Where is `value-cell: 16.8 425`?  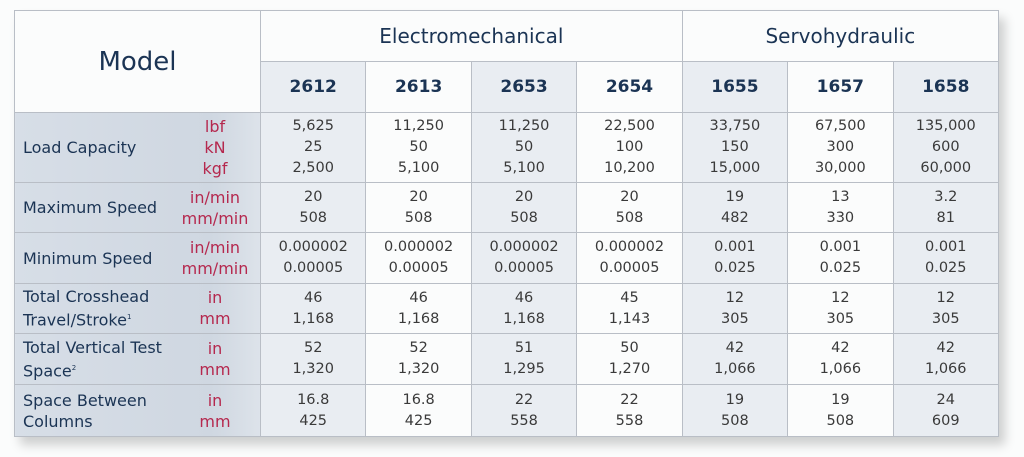 value-cell: 16.8 425 is located at coordinates (418, 410).